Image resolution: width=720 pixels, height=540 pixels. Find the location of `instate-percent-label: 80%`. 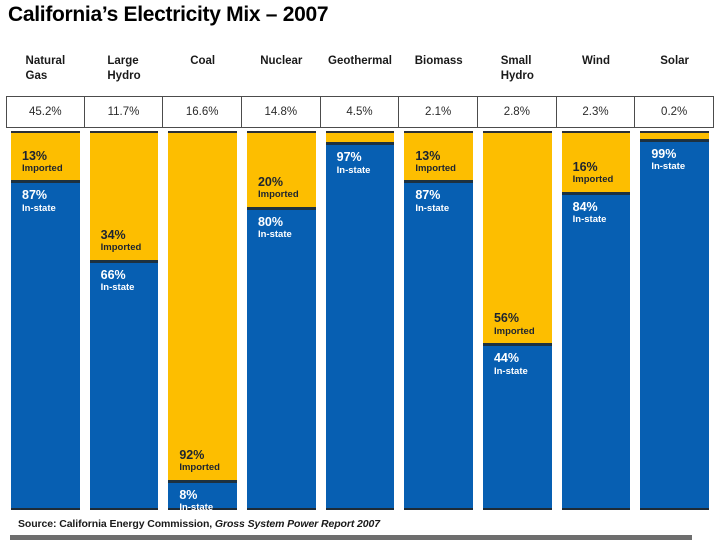

instate-percent-label: 80% is located at coordinates (270, 221).